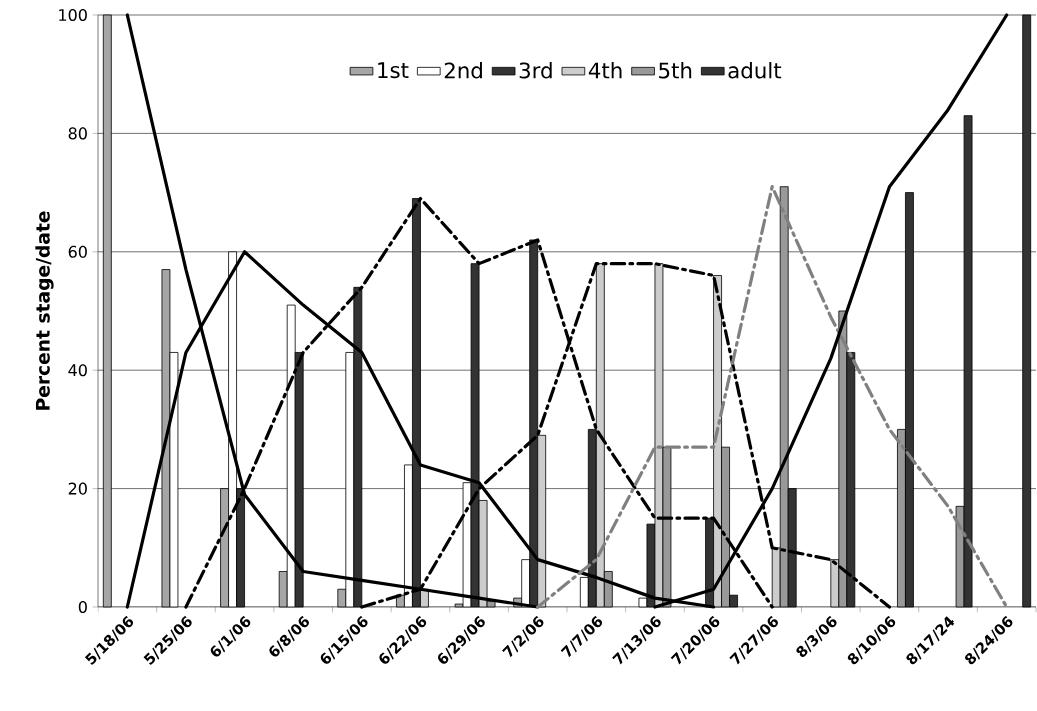 The image size is (1037, 711). Describe the element at coordinates (73, 15) in the screenshot. I see `y-tick-label: 100` at that location.